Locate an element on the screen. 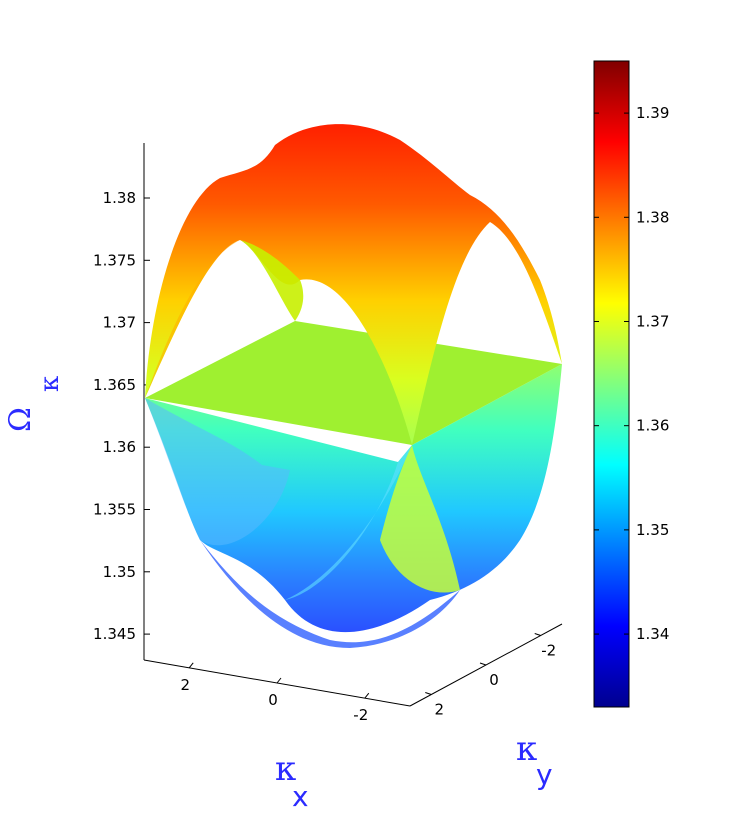 The image size is (747, 832). x-axis-ticks: 2 0 -2 is located at coordinates (275, 693).